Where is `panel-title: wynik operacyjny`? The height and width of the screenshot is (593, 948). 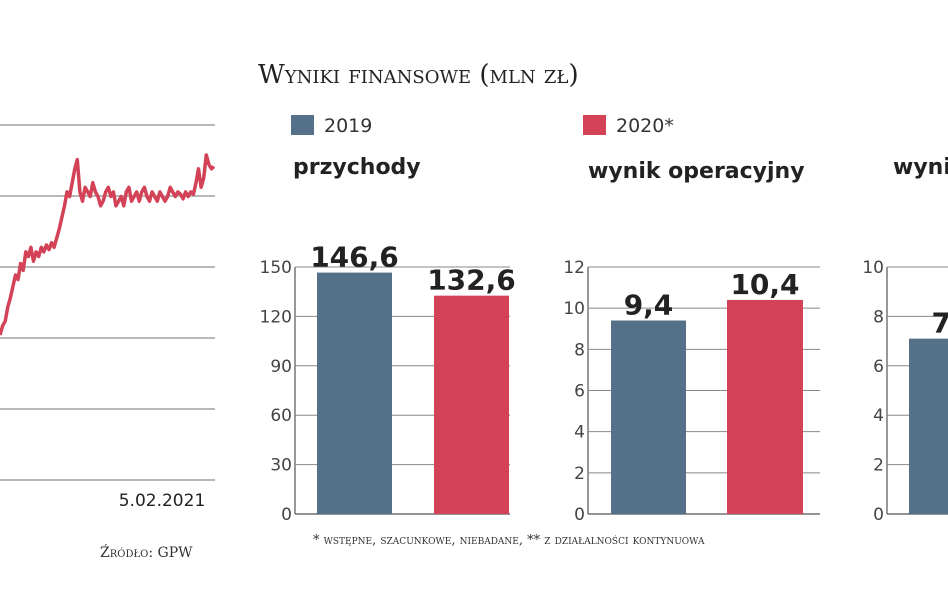 panel-title: wynik operacyjny is located at coordinates (696, 171).